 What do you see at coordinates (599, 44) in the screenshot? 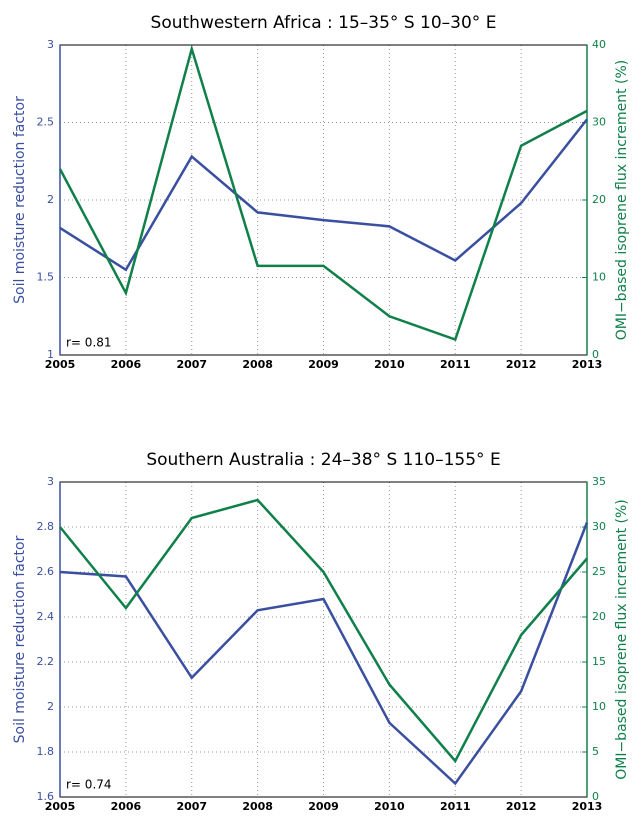
I see `y2-tick-label: 40` at bounding box center [599, 44].